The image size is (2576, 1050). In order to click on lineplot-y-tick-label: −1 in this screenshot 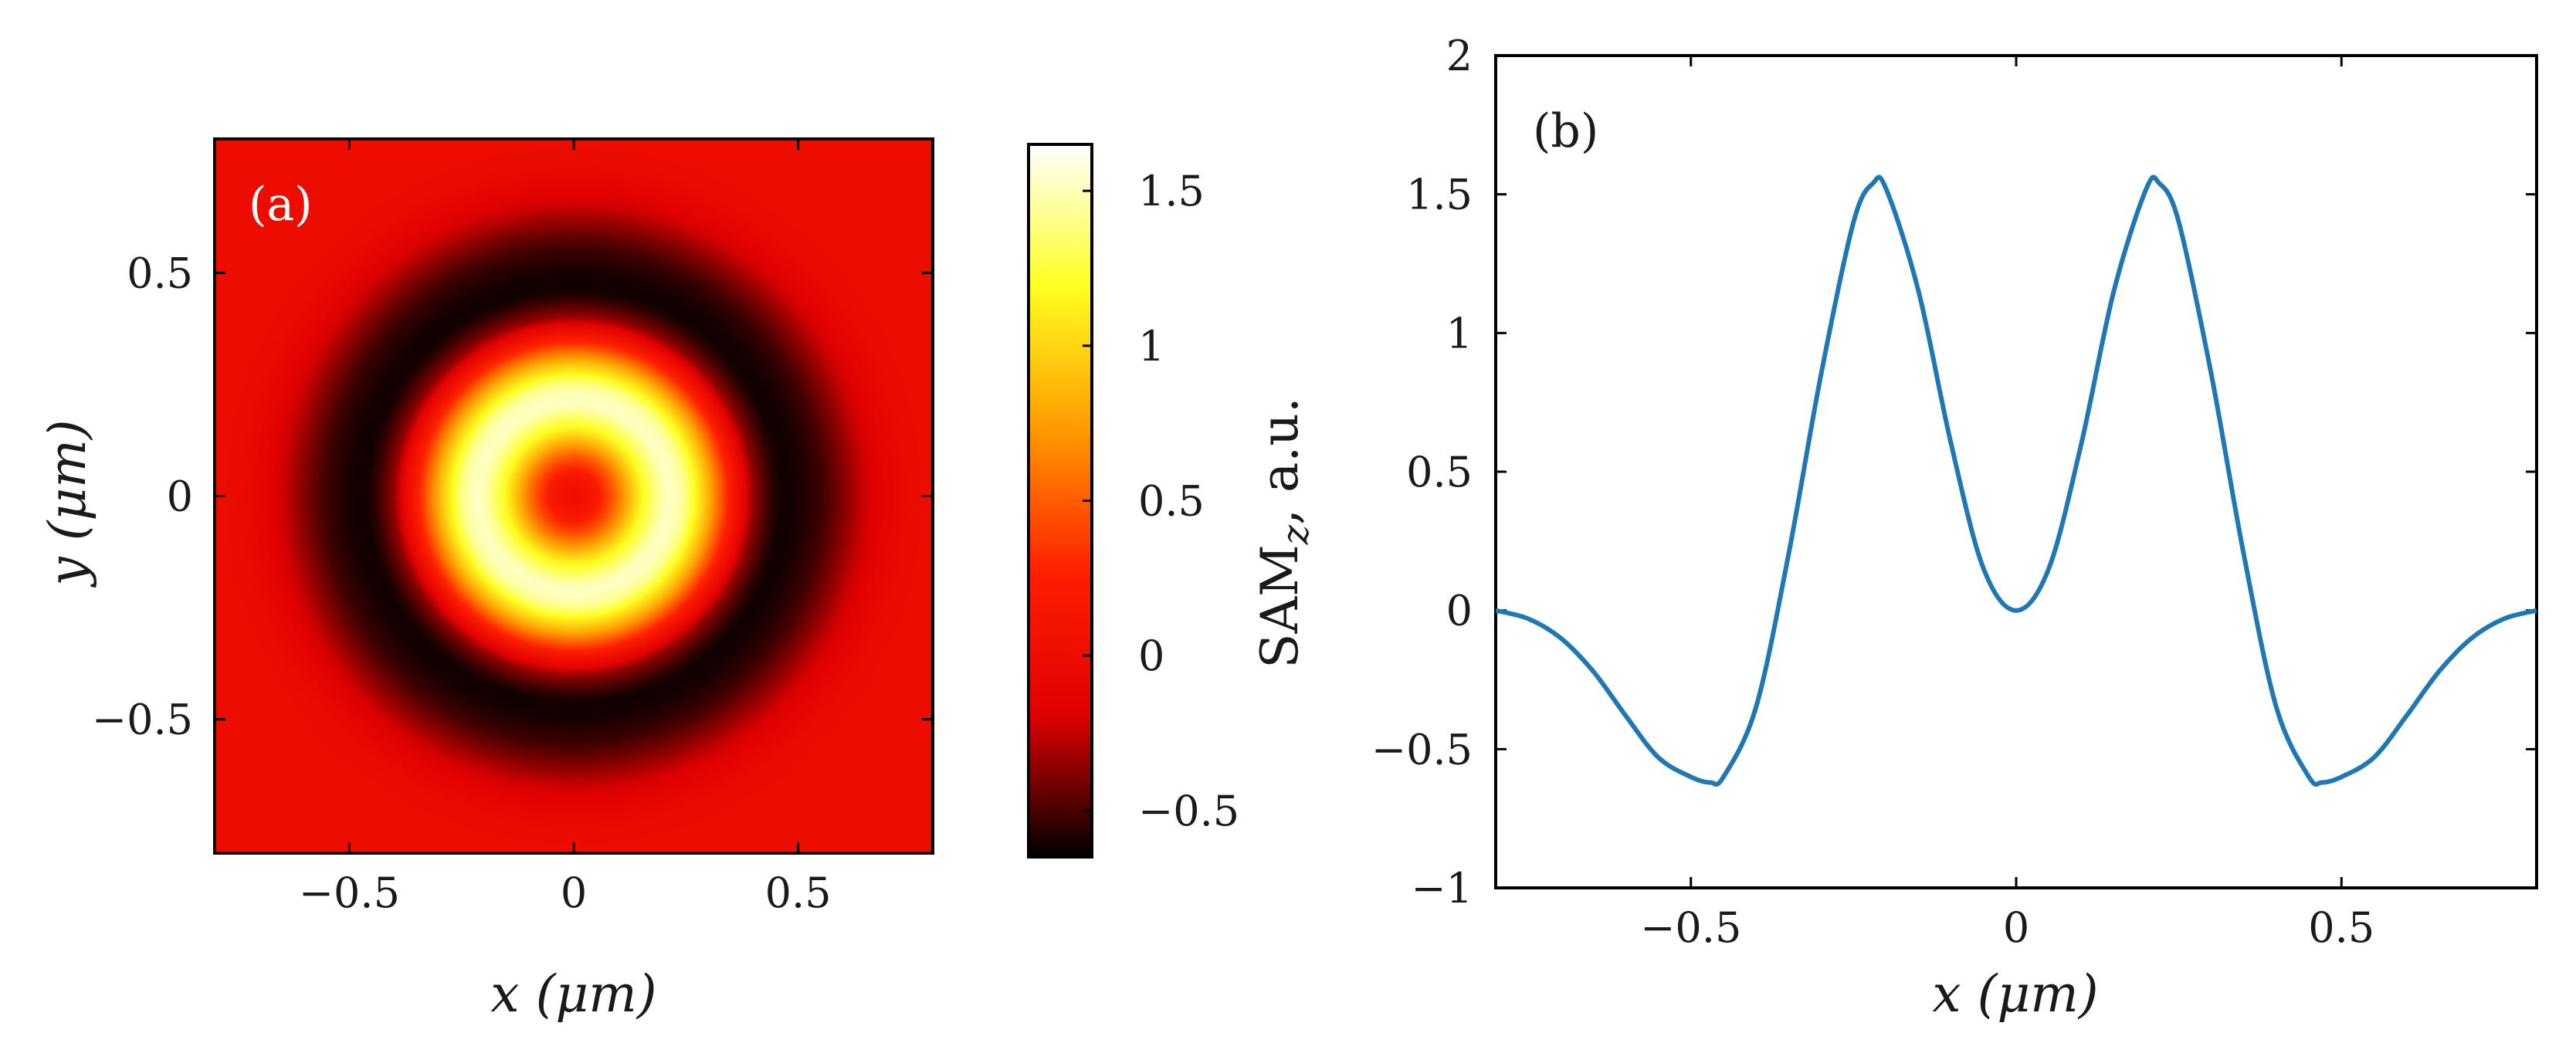, I will do `click(1442, 889)`.